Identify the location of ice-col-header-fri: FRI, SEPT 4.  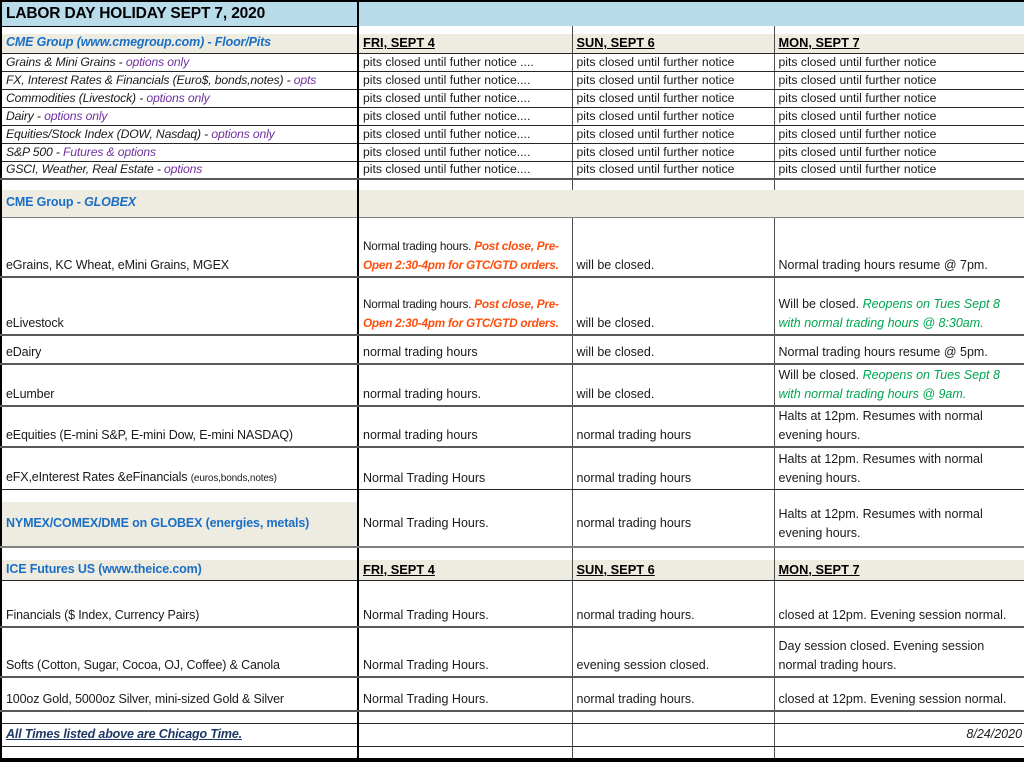
(465, 570).